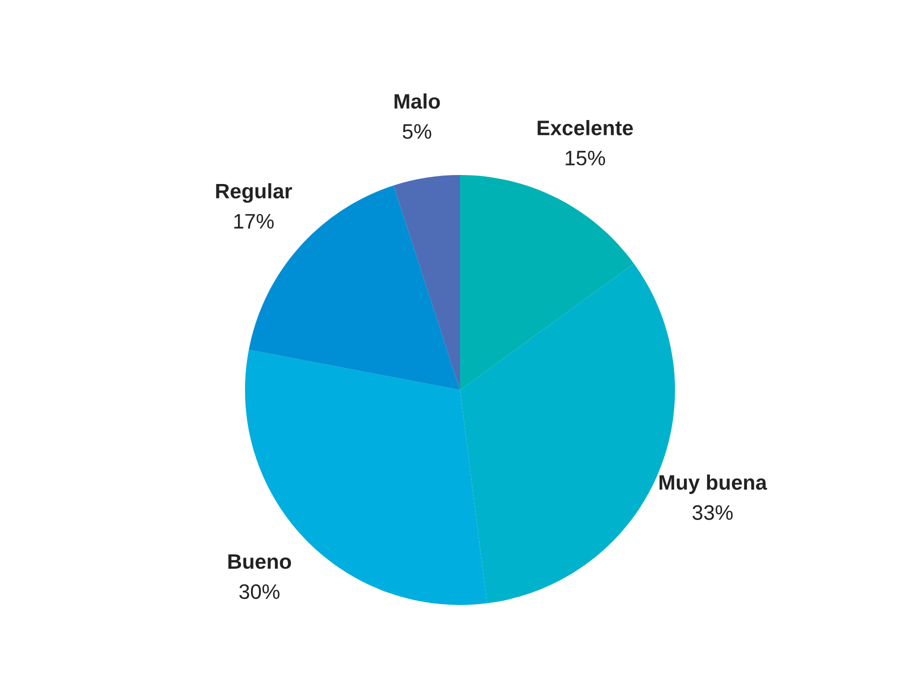 Image resolution: width=897 pixels, height=688 pixels. Describe the element at coordinates (586, 158) in the screenshot. I see `data-label: 15%` at that location.